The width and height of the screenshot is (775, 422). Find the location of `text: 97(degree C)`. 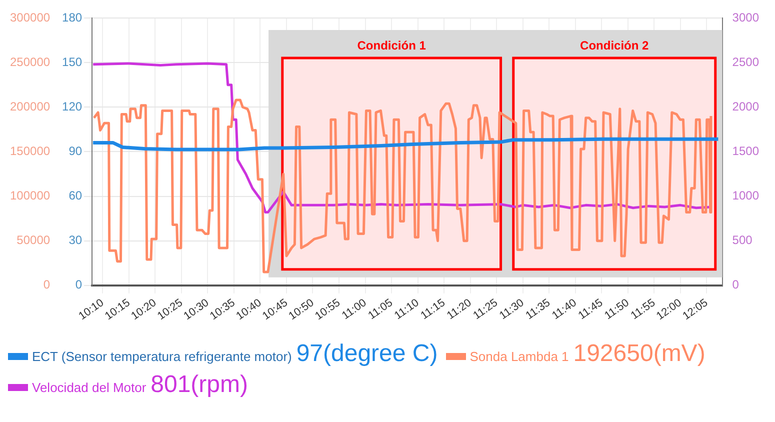

text: 97(degree C) is located at coordinates (367, 353).